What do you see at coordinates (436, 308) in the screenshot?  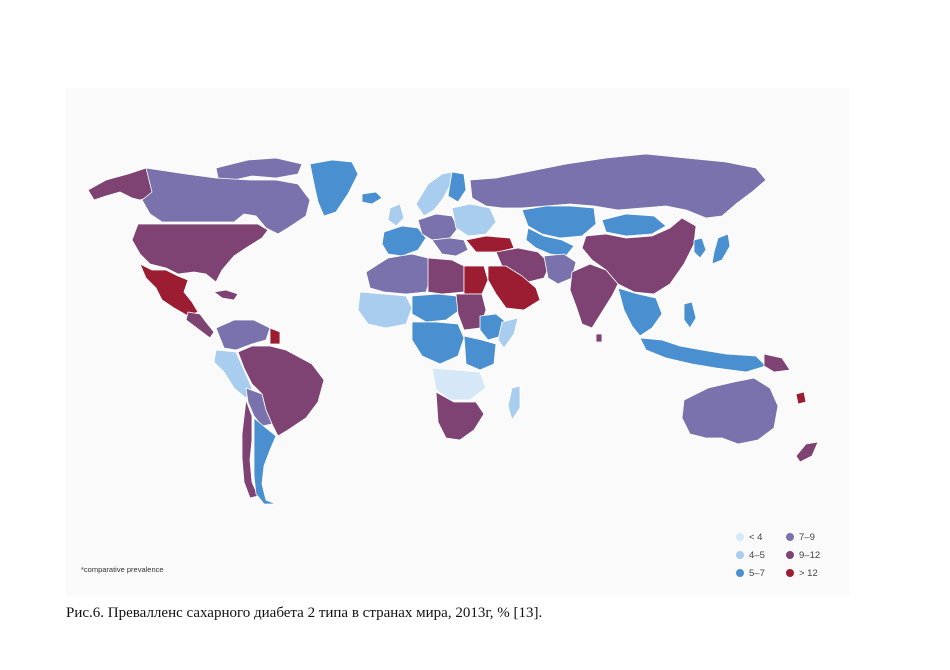 I see `region-sahel` at bounding box center [436, 308].